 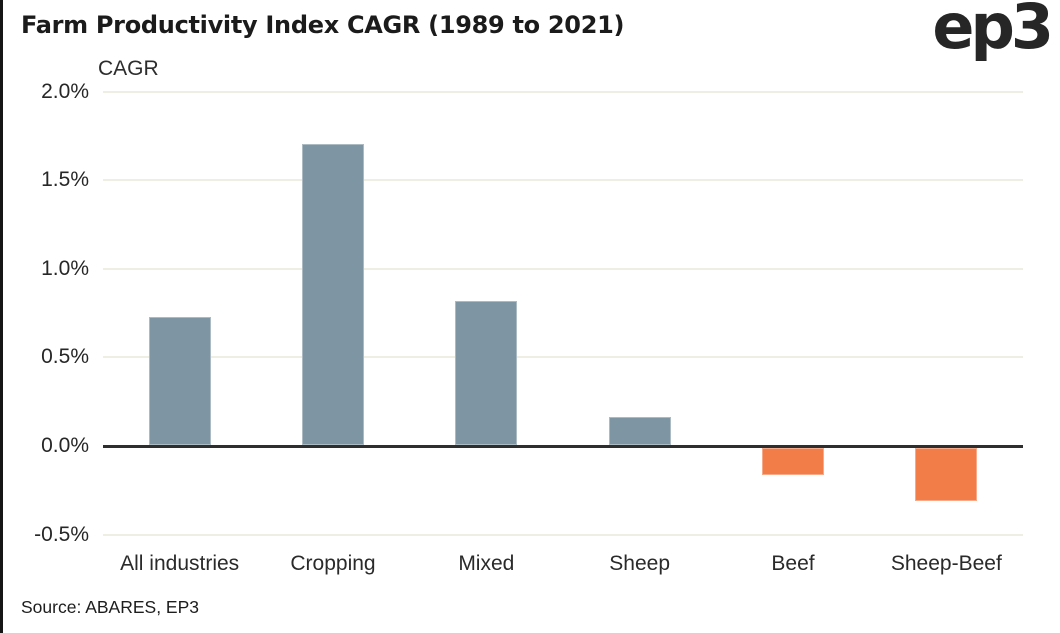 I want to click on y-tick-label: -0.5%, so click(x=61, y=534).